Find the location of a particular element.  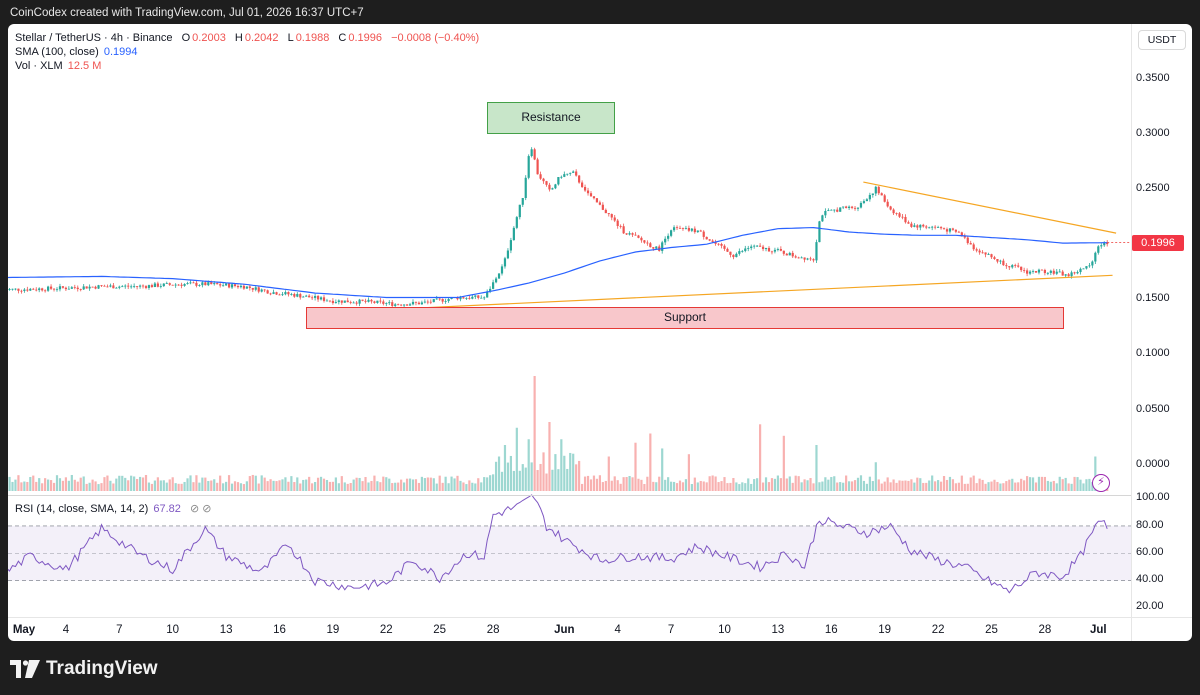

sma-legend: SMA (100, close) 0.1994 is located at coordinates (76, 52).